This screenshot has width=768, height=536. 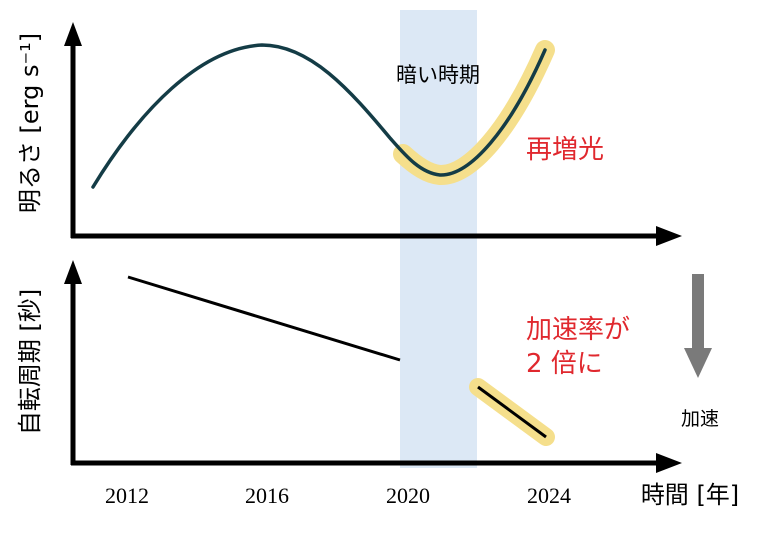 What do you see at coordinates (512, 412) in the screenshot?
I see `spin-period-line-after` at bounding box center [512, 412].